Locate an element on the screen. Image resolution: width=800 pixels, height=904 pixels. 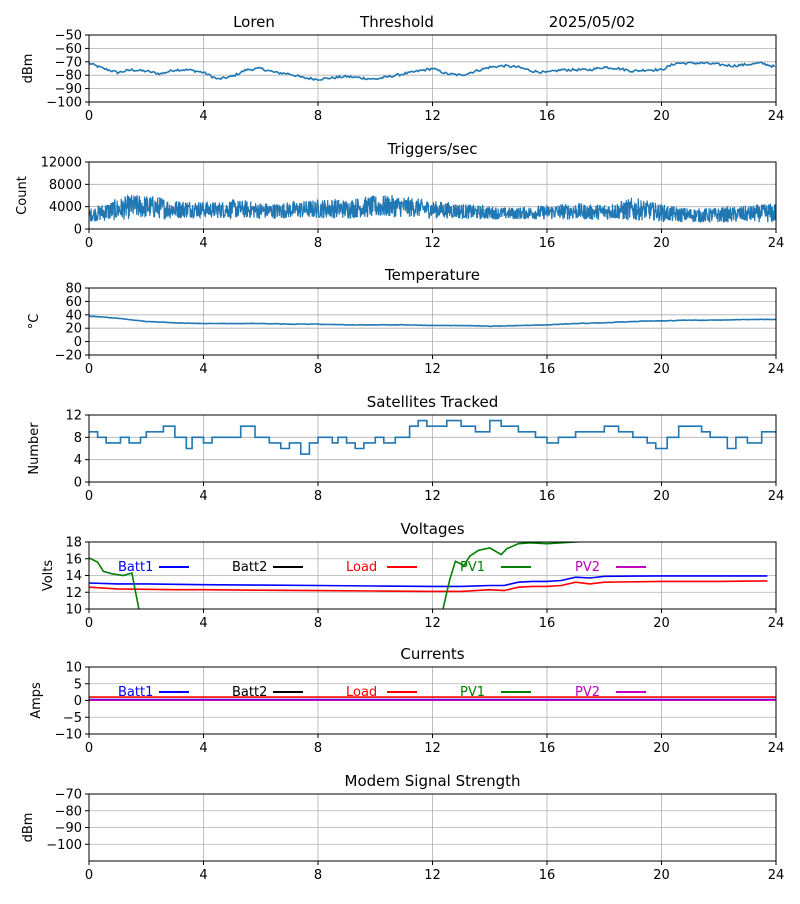
y-tick-label: 12000 is located at coordinates (61, 163).